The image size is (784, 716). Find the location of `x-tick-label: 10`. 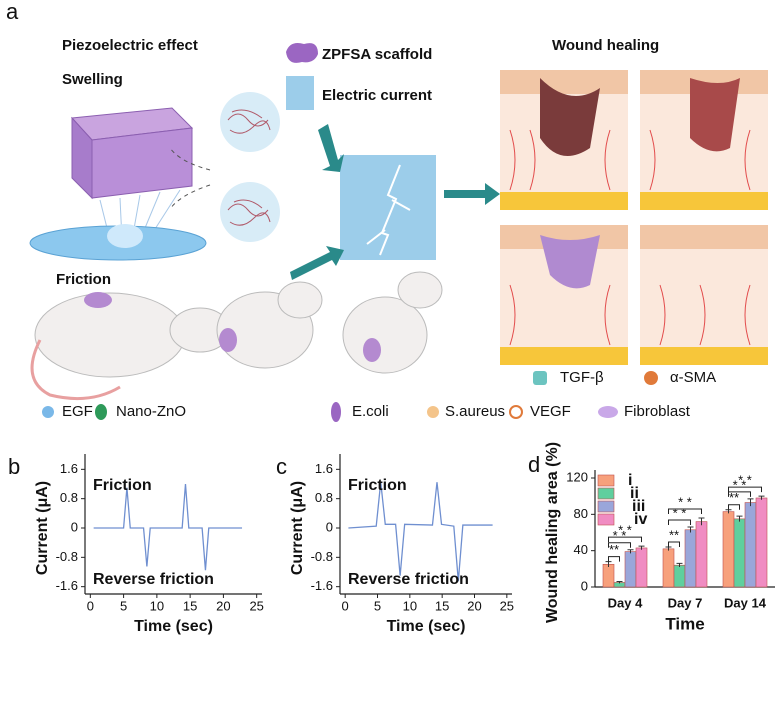

x-tick-label: 10 is located at coordinates (157, 605).